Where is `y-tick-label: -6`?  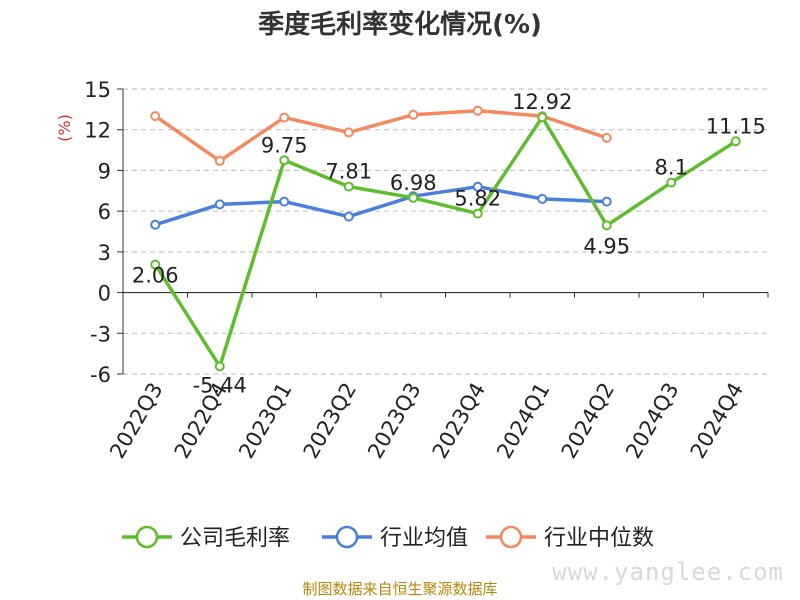
y-tick-label: -6 is located at coordinates (100, 375).